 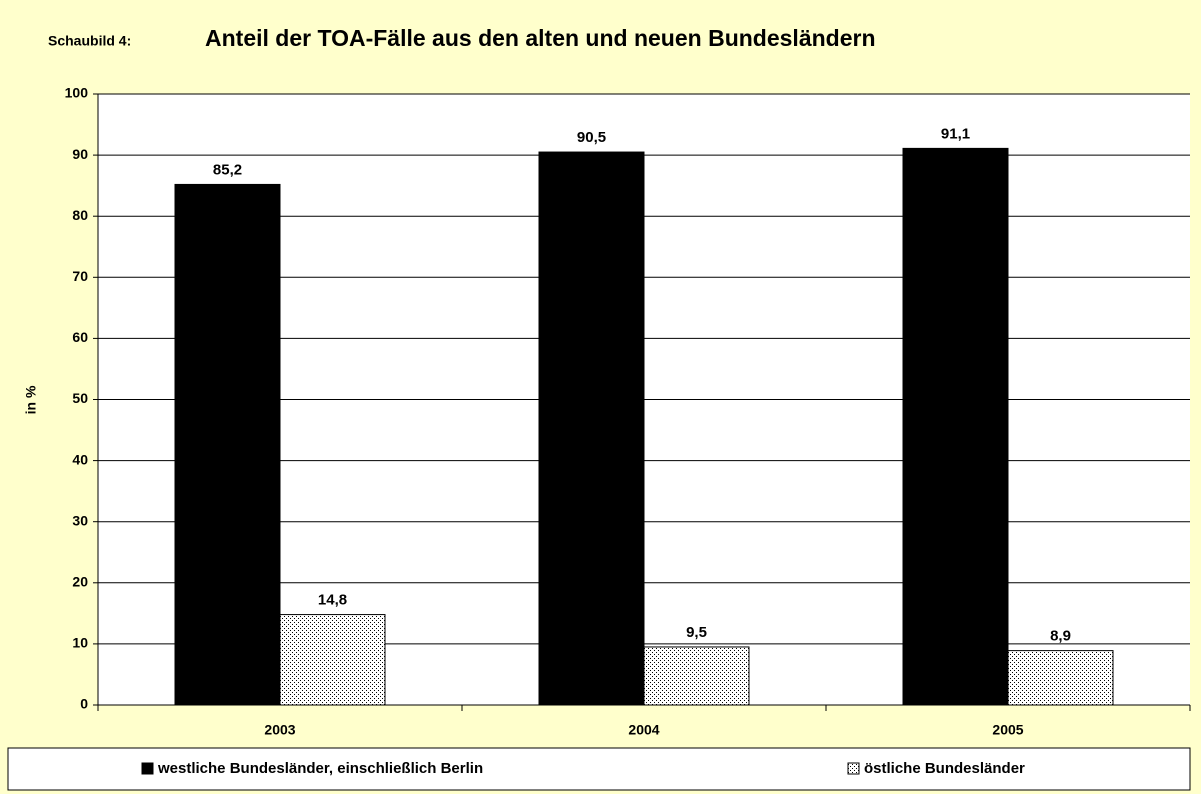 What do you see at coordinates (955, 133) in the screenshot?
I see `data-label: 91,1` at bounding box center [955, 133].